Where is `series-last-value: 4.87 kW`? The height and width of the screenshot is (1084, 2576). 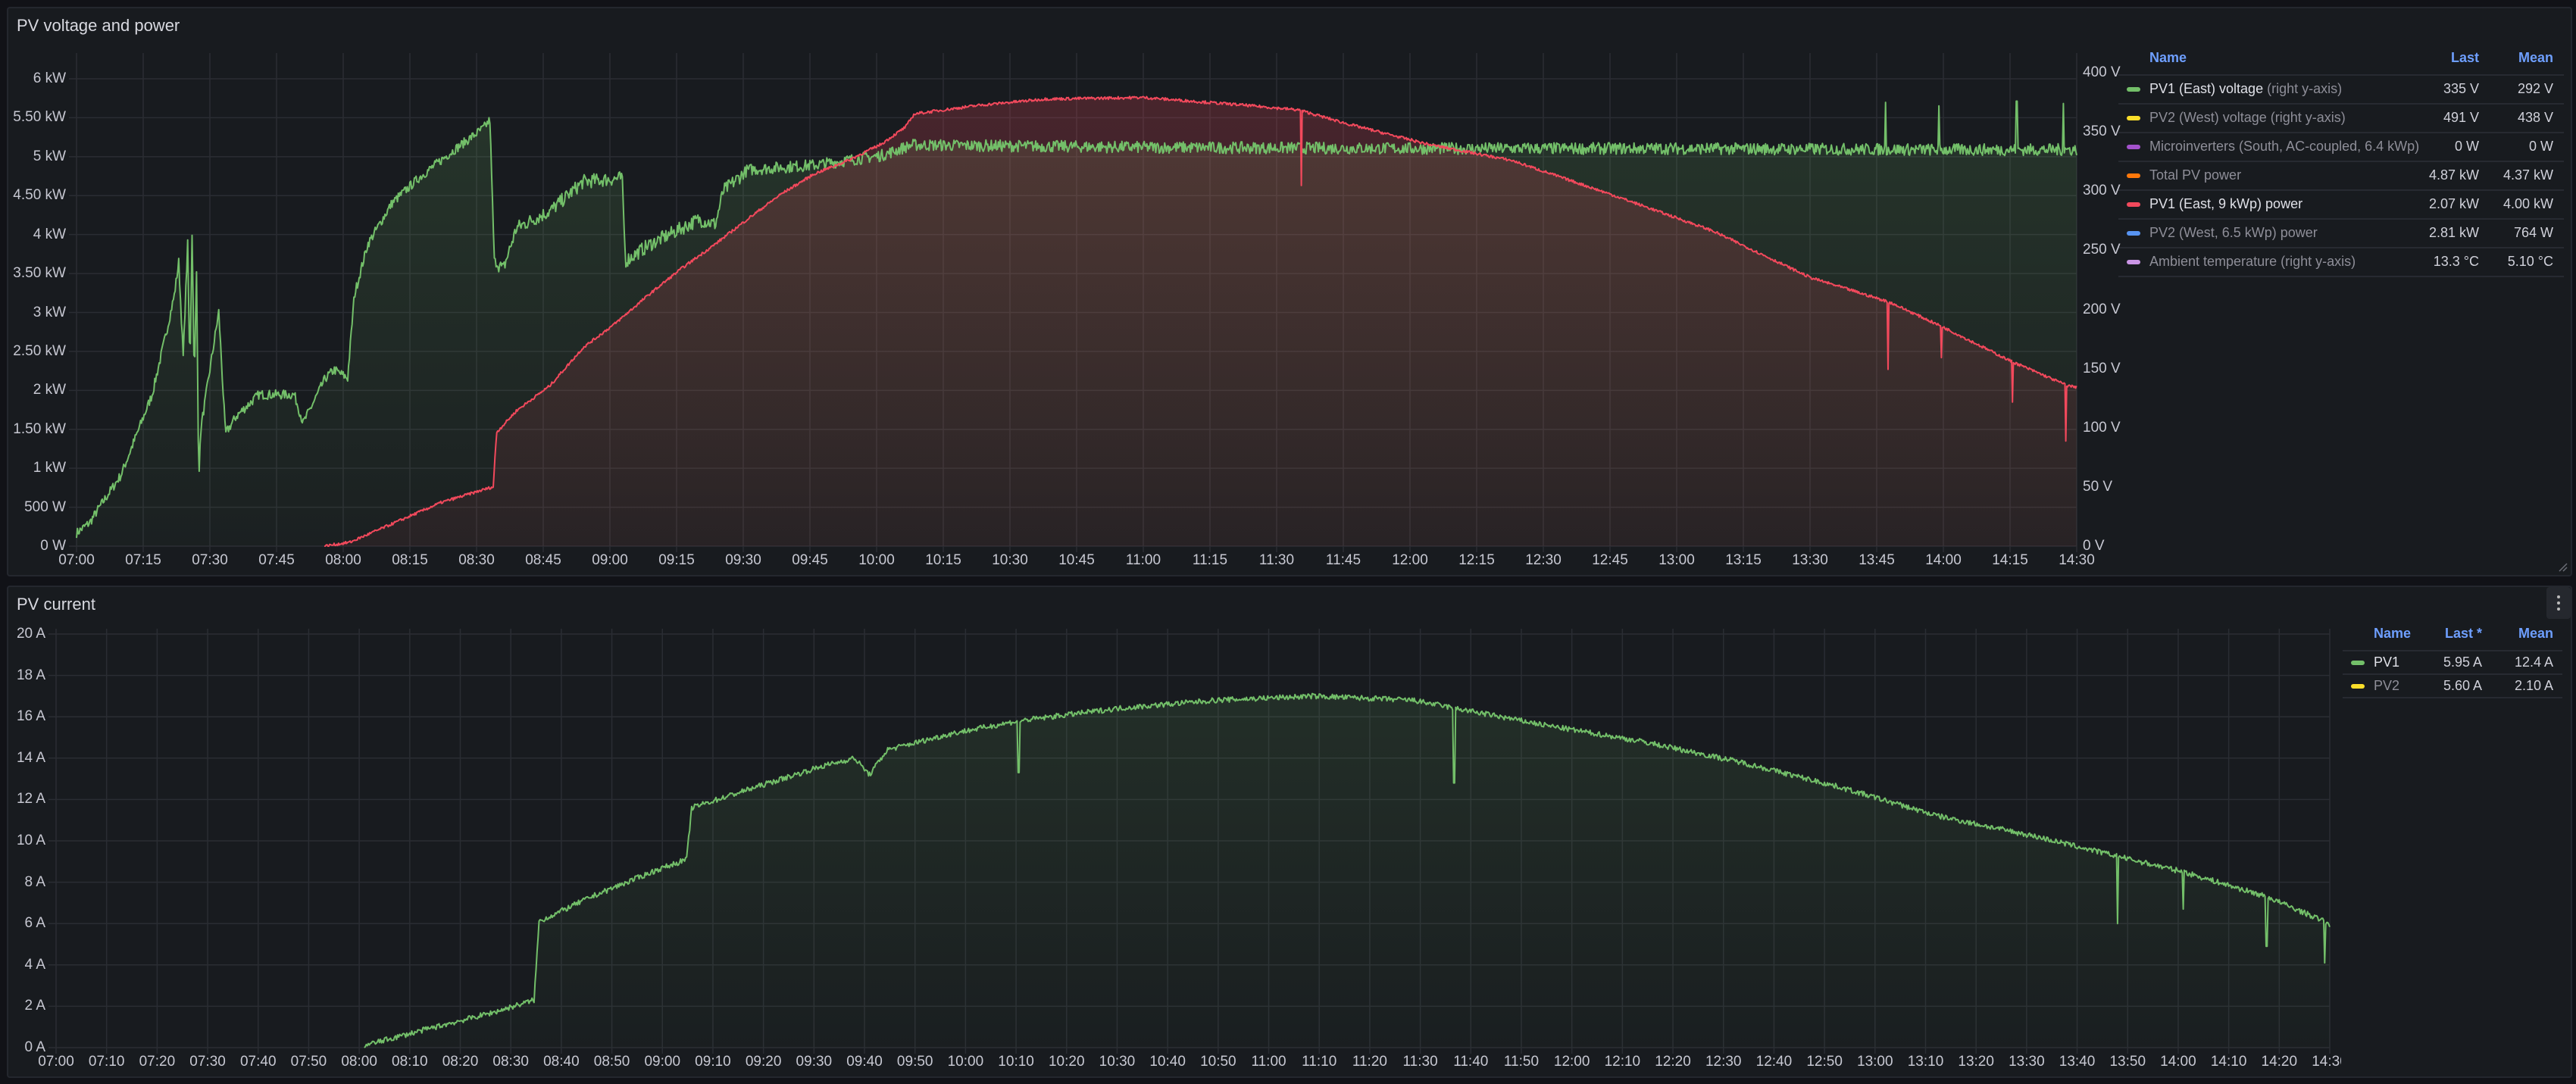
series-last-value: 4.87 kW is located at coordinates (2454, 175).